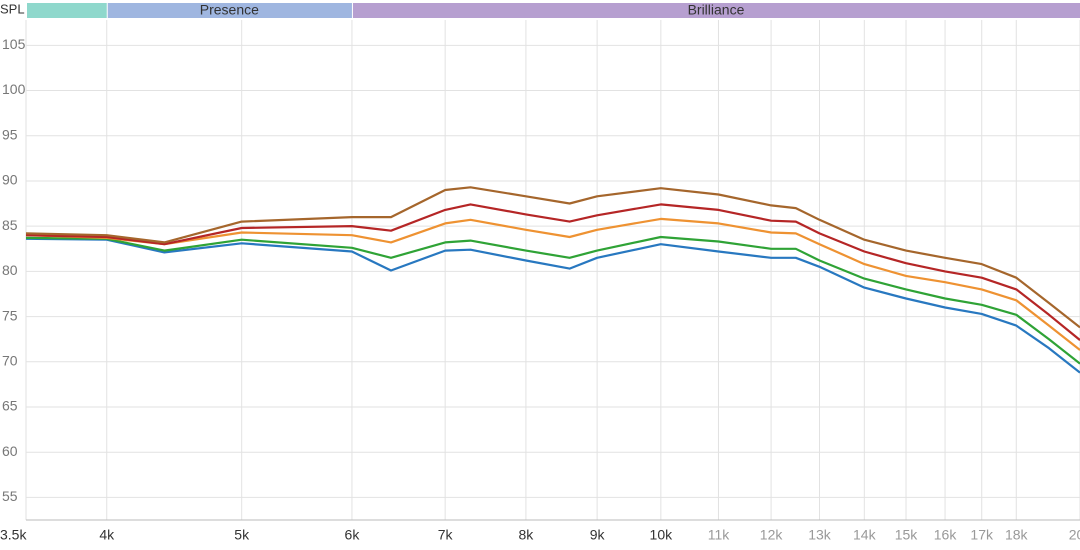  I want to click on x-tick-label: 4k, so click(107, 535).